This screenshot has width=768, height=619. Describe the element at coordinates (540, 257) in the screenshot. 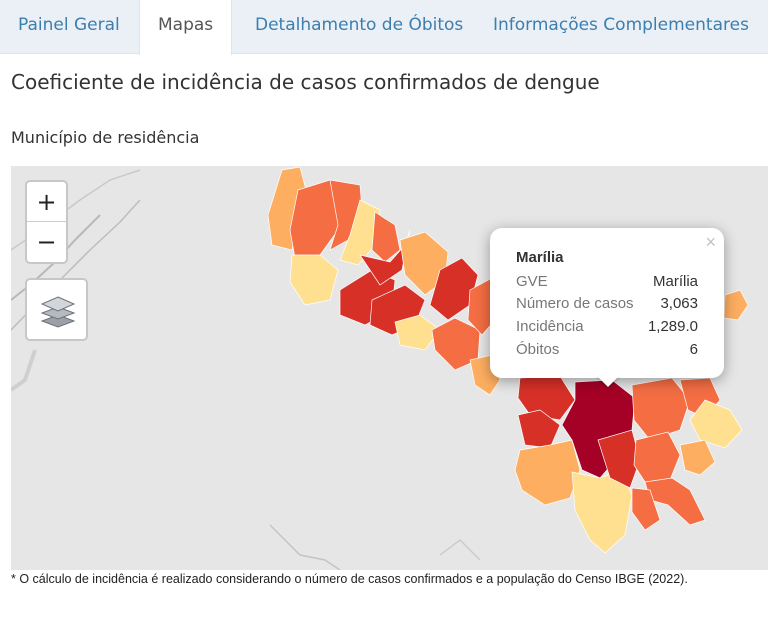

I see `popup-title: Marília` at that location.